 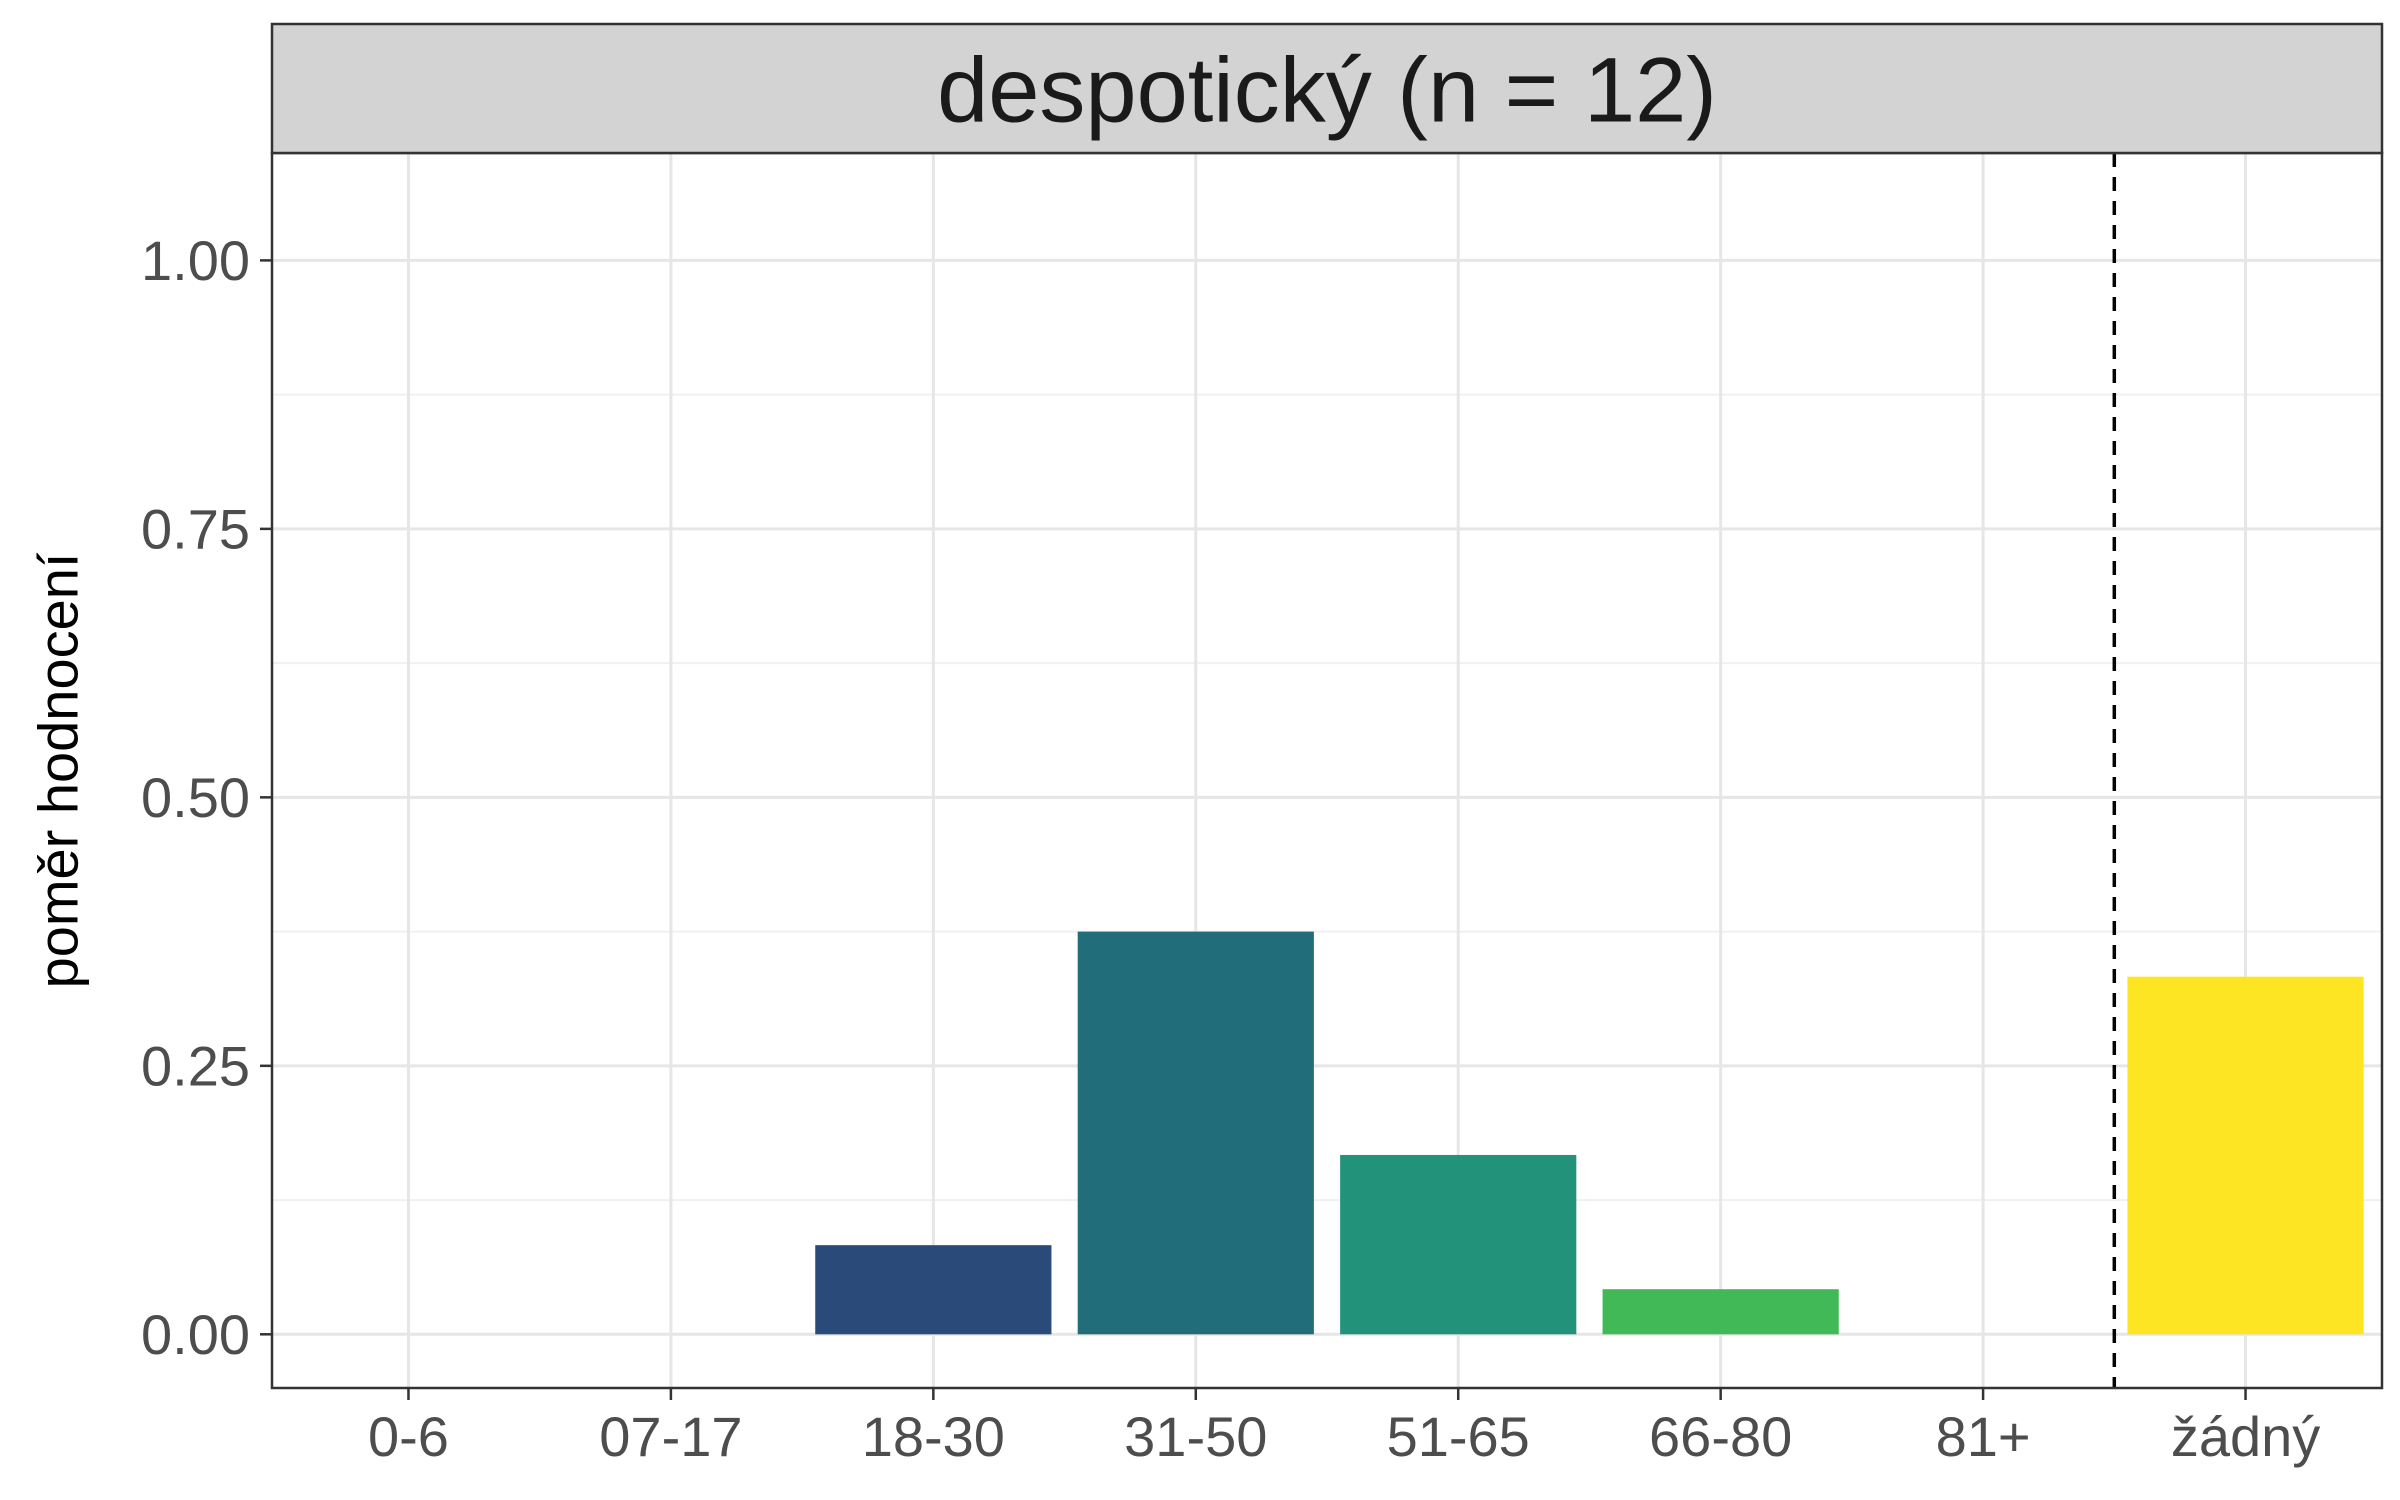 What do you see at coordinates (58, 770) in the screenshot?
I see `y-axis-title: poměr hodnocení` at bounding box center [58, 770].